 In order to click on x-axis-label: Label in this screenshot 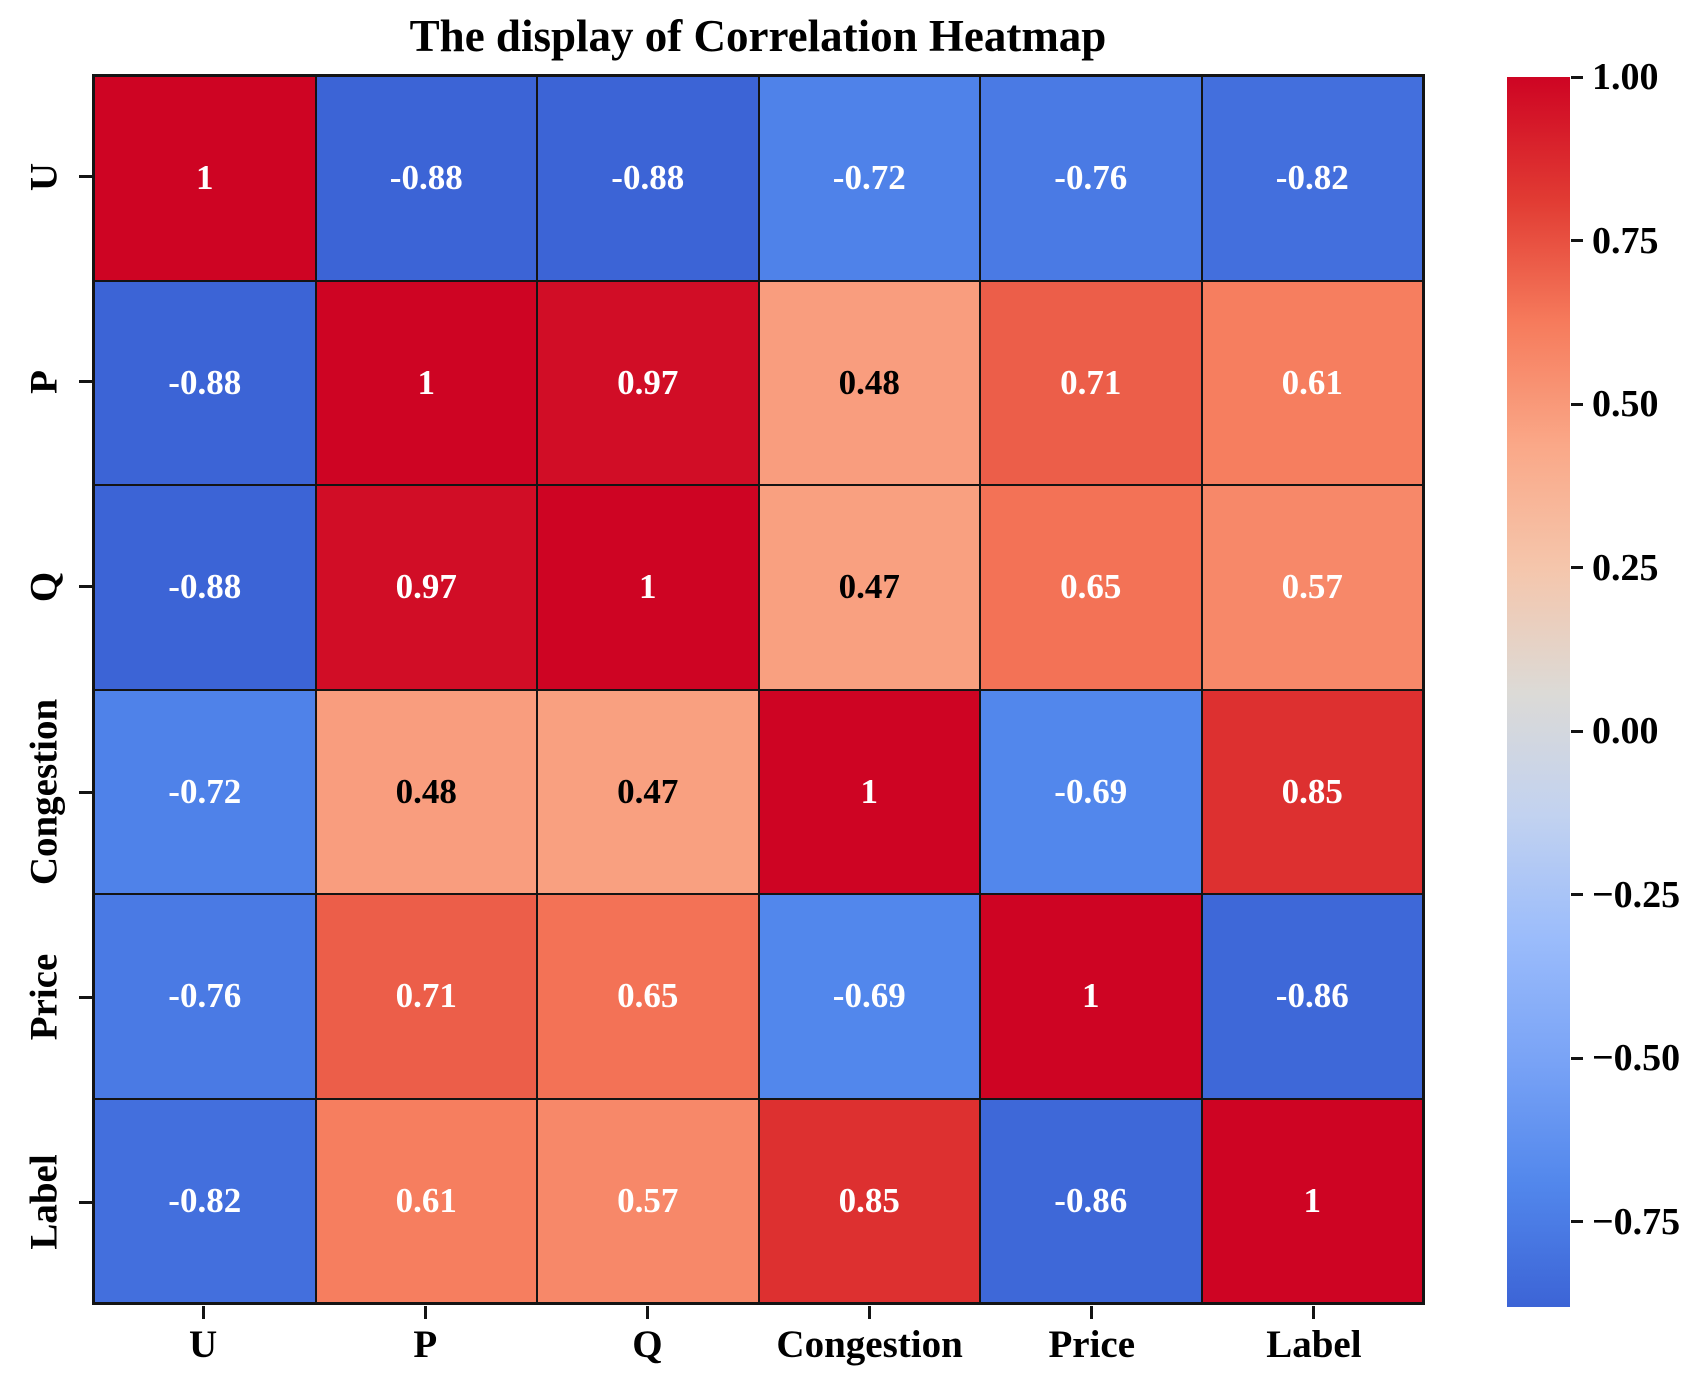, I will do `click(1314, 1344)`.